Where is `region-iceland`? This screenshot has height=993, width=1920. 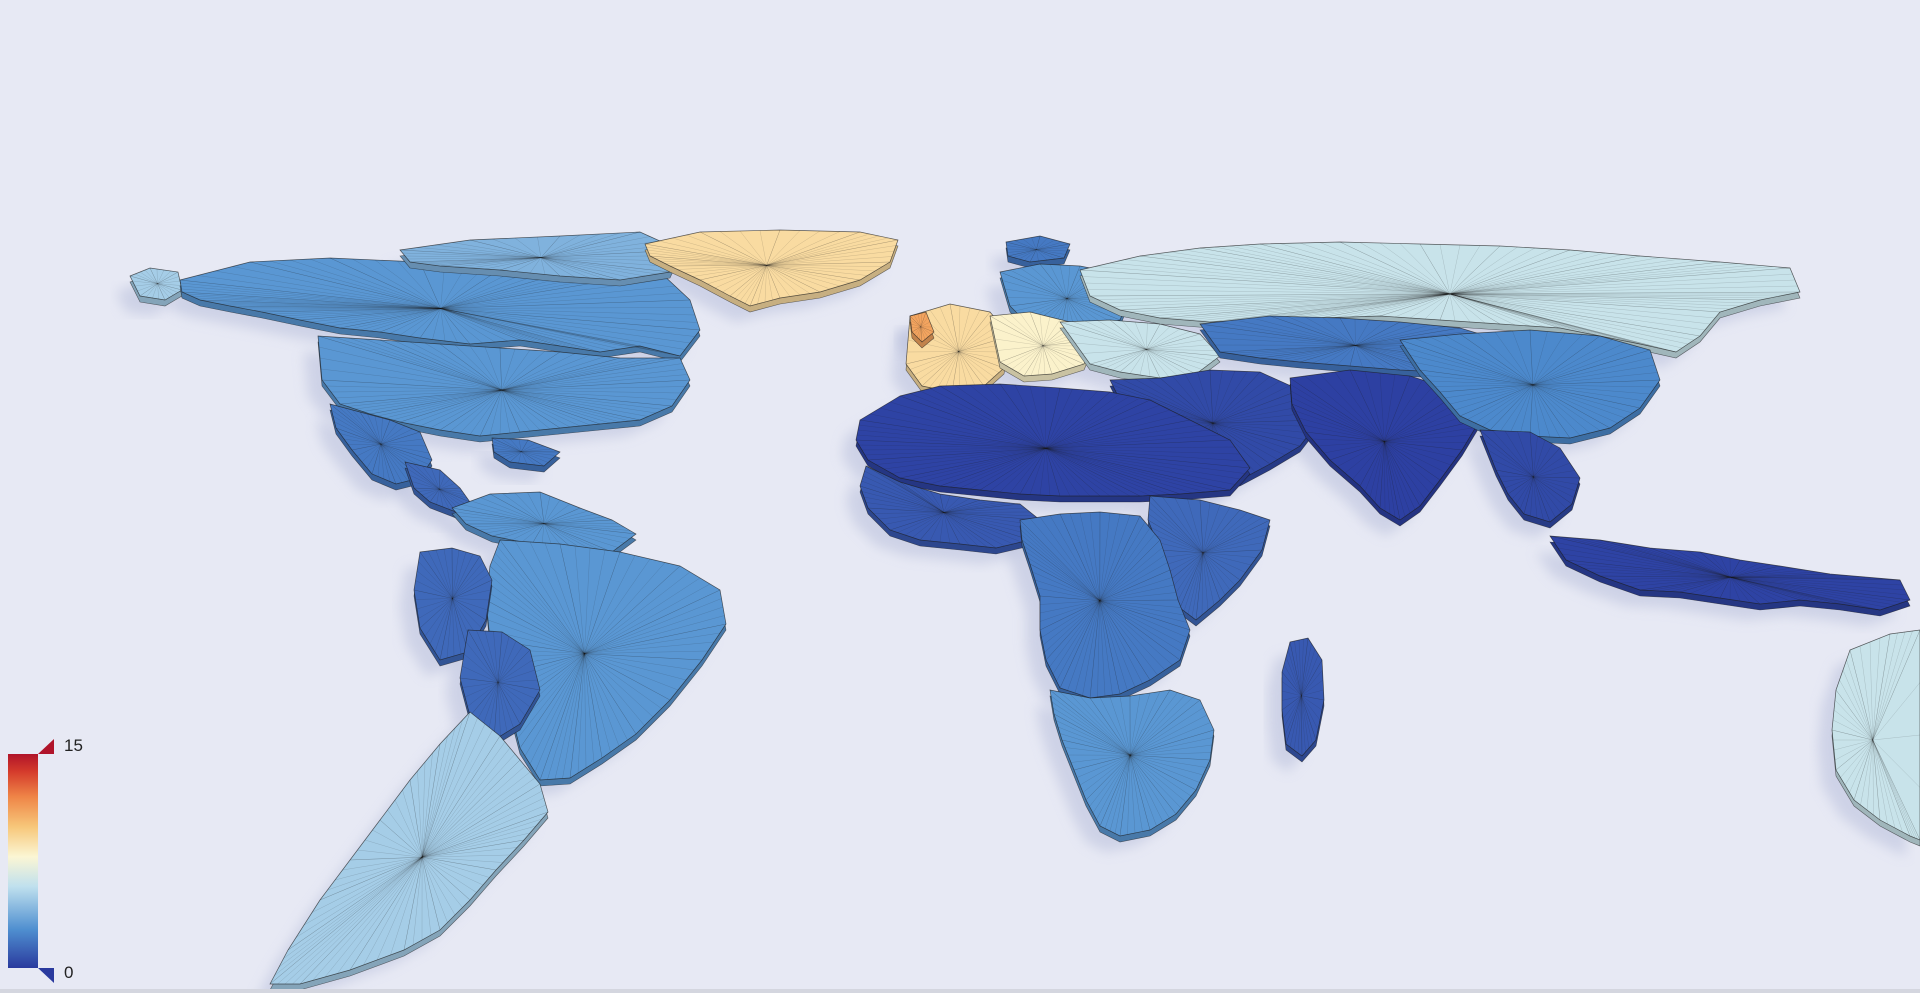 region-iceland is located at coordinates (1038, 252).